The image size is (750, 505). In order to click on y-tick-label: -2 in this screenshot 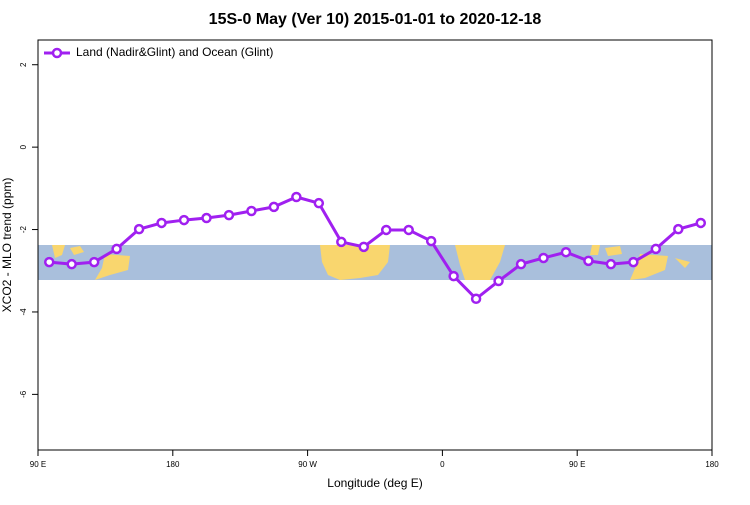, I will do `click(23, 229)`.